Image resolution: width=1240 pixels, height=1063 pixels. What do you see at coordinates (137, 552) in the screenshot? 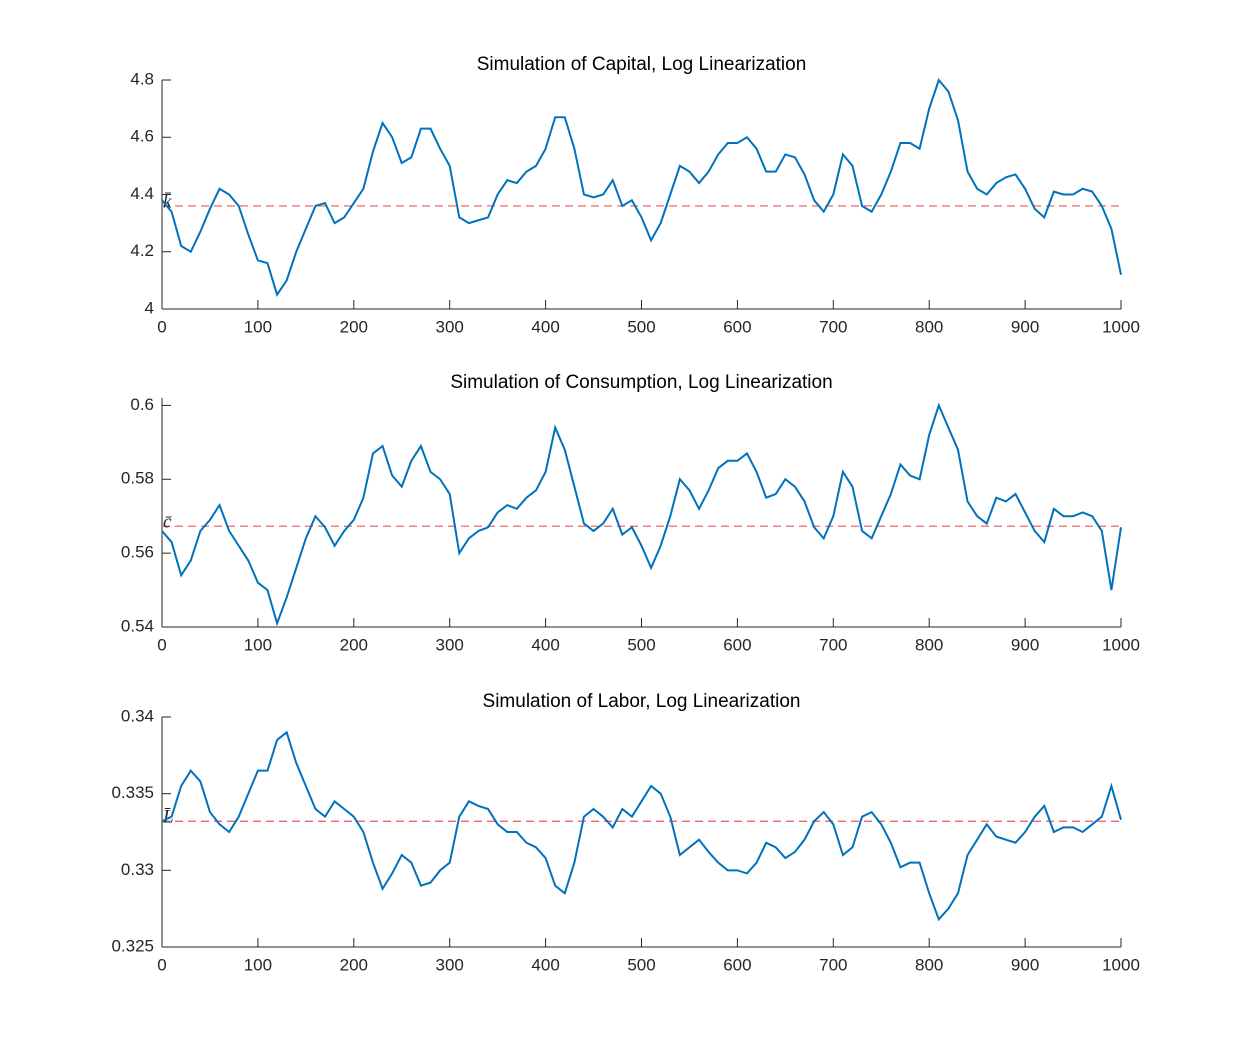
I see `y-tick-label: 0.56` at bounding box center [137, 552].